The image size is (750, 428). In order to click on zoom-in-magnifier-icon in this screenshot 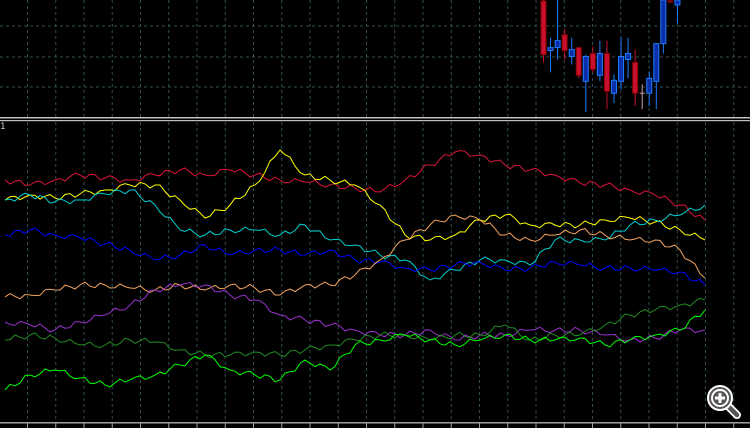, I will do `click(724, 402)`.